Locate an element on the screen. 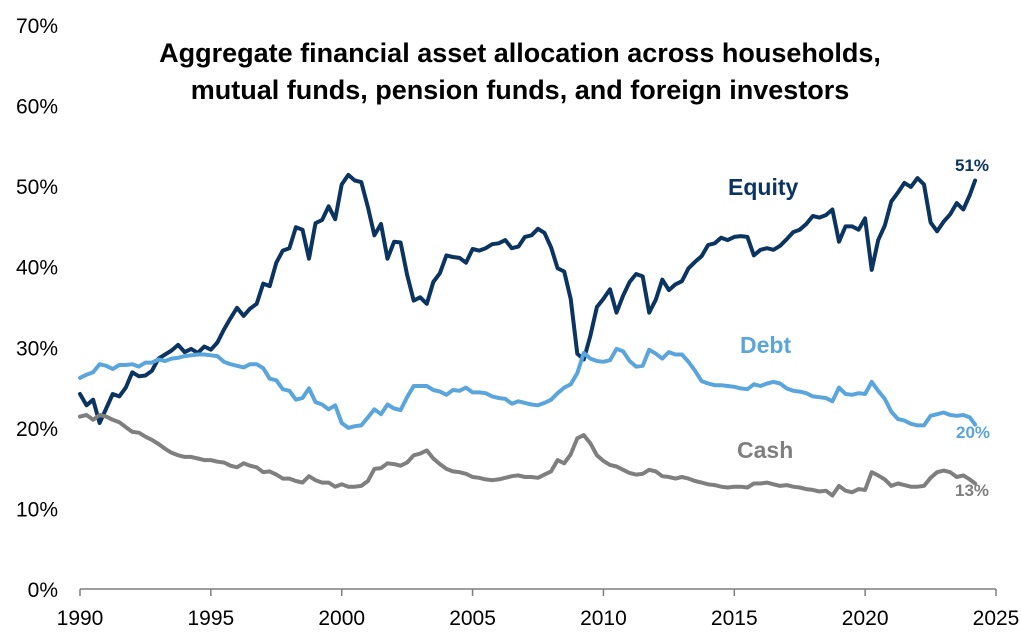 Image resolution: width=1021 pixels, height=637 pixels. y-tick-label: 40% is located at coordinates (37, 268).